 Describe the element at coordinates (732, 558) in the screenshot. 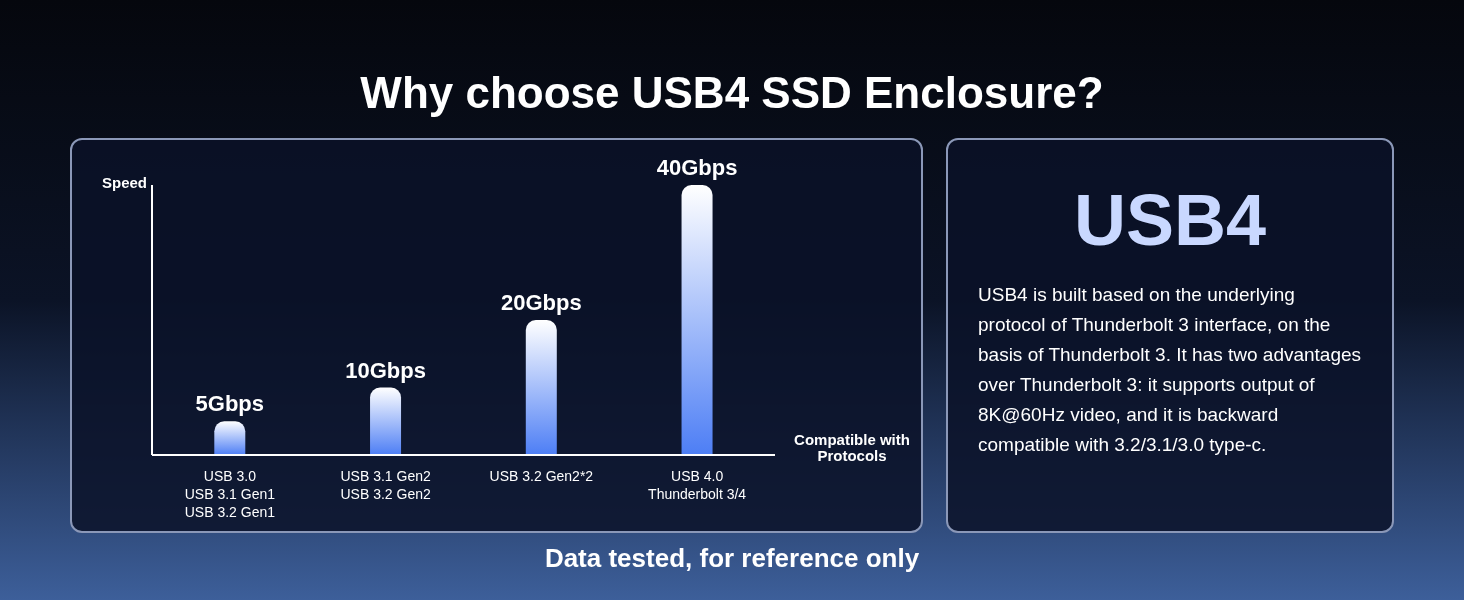

I see `text: Data tested, for reference only` at that location.